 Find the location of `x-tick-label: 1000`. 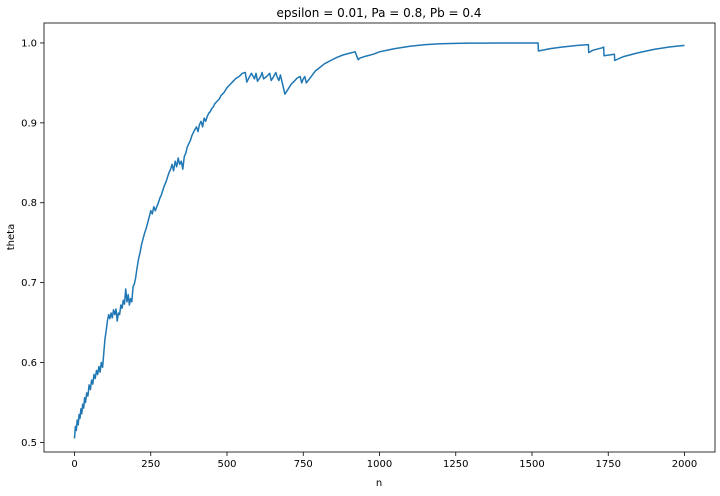

x-tick-label: 1000 is located at coordinates (379, 464).